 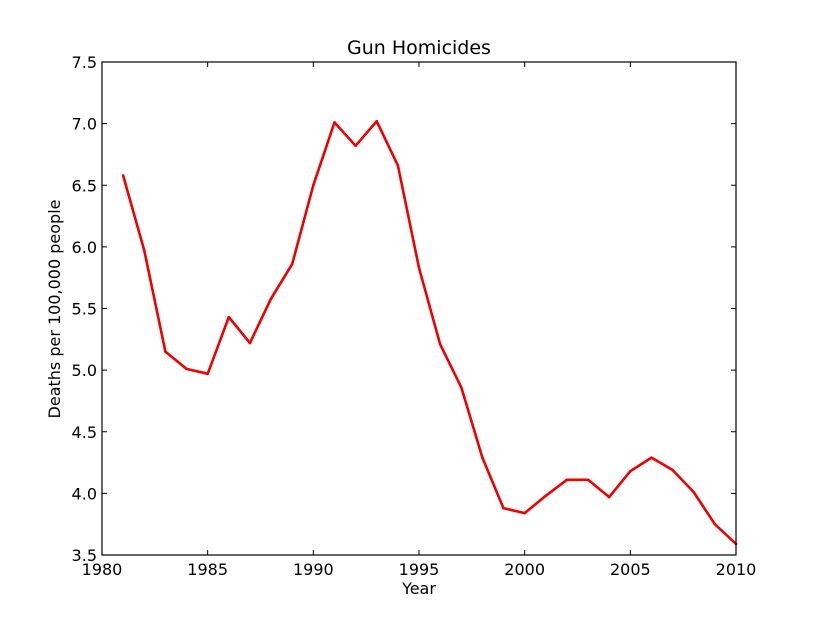 What do you see at coordinates (84, 555) in the screenshot?
I see `y-tick-label: 3.5` at bounding box center [84, 555].